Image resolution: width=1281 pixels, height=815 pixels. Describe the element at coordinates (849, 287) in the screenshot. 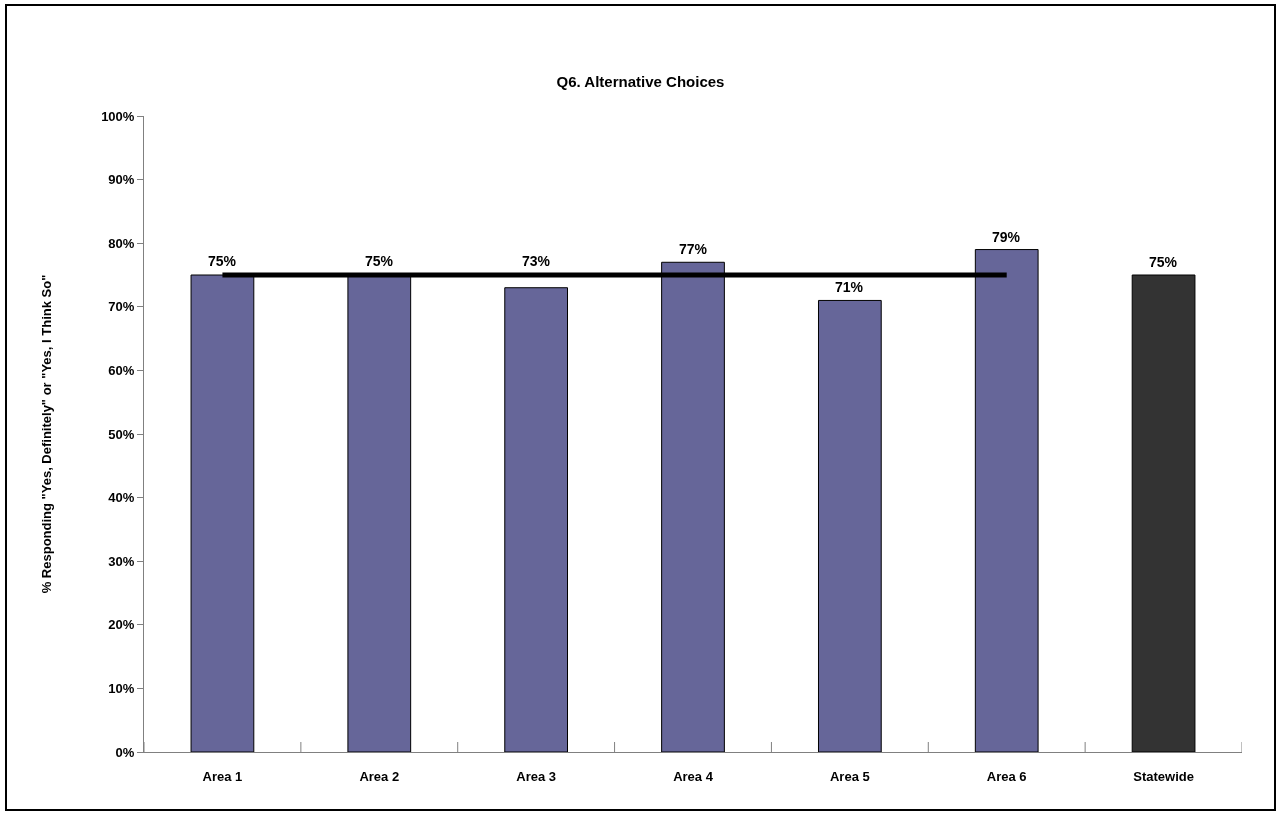

I see `data-label: 71%` at that location.